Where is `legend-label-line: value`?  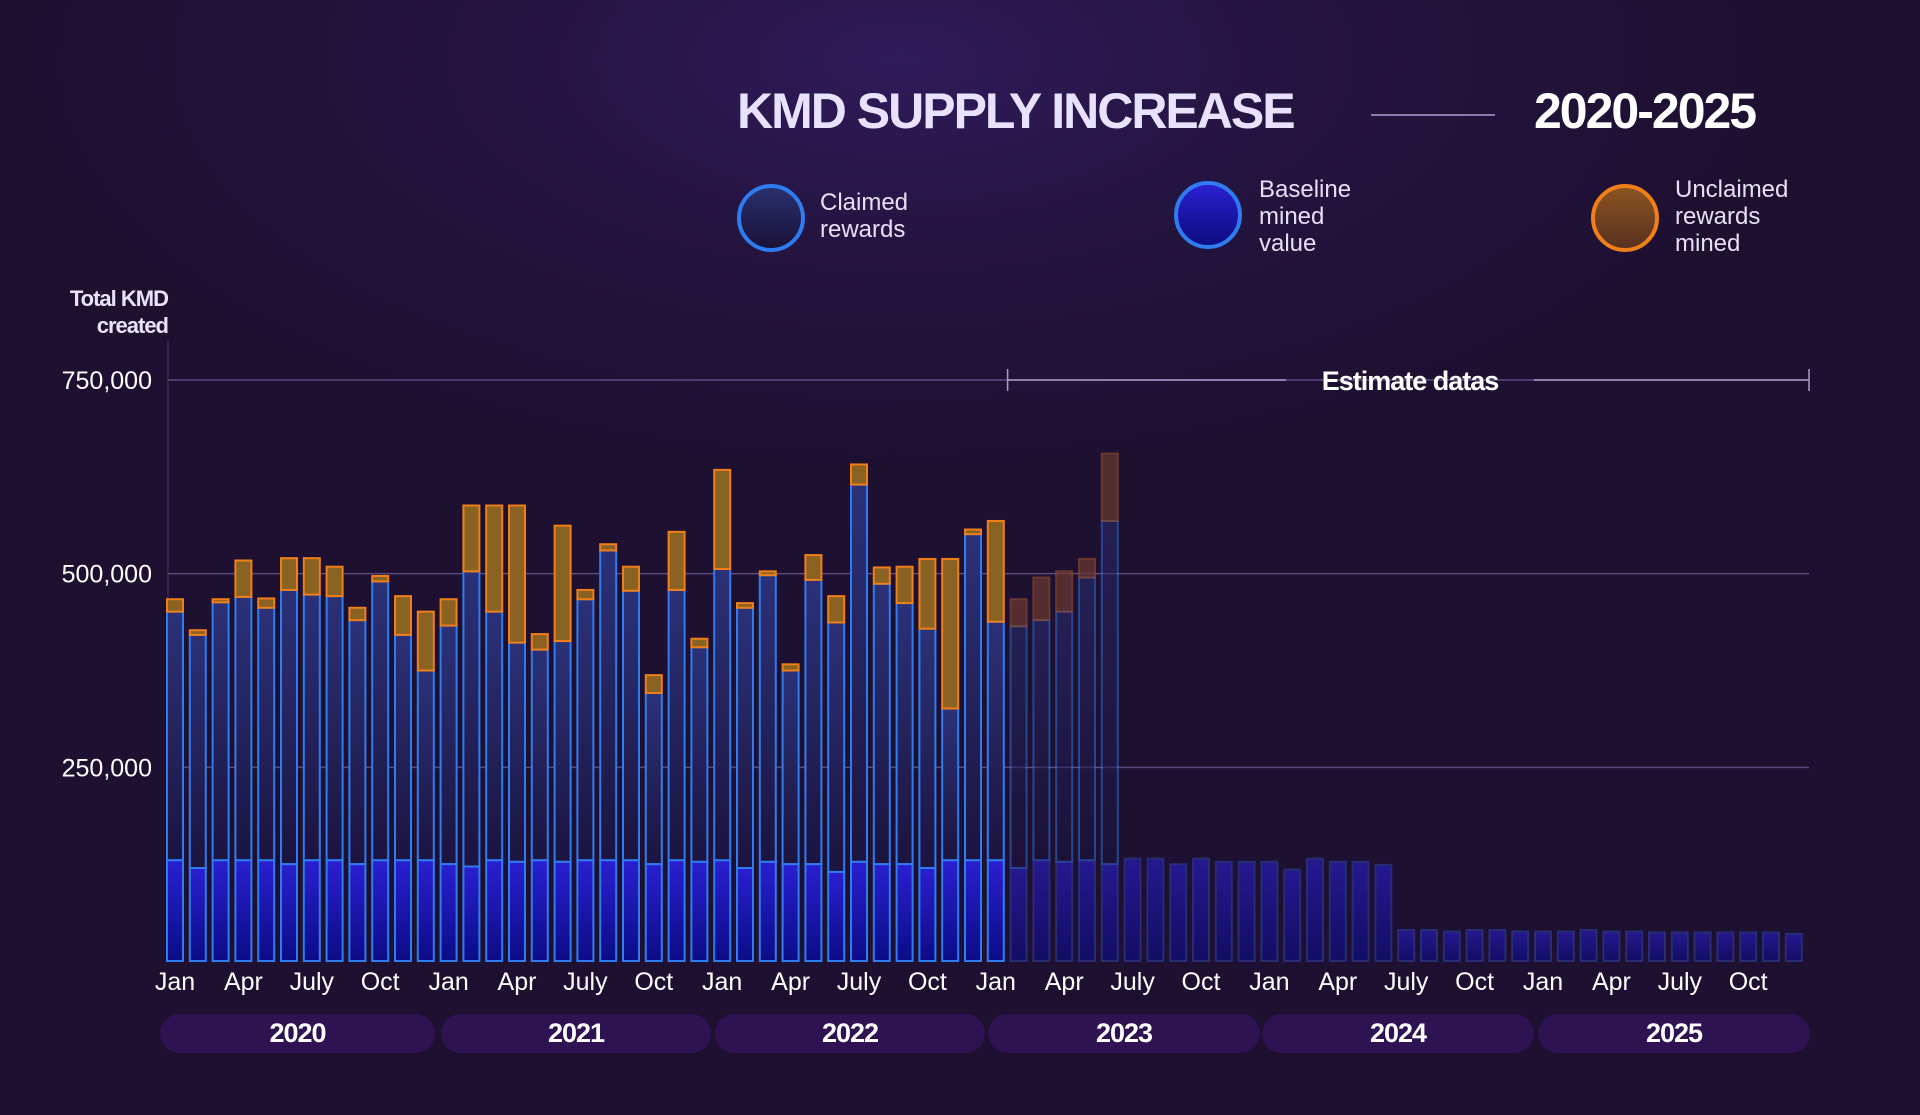
legend-label-line: value is located at coordinates (1288, 243).